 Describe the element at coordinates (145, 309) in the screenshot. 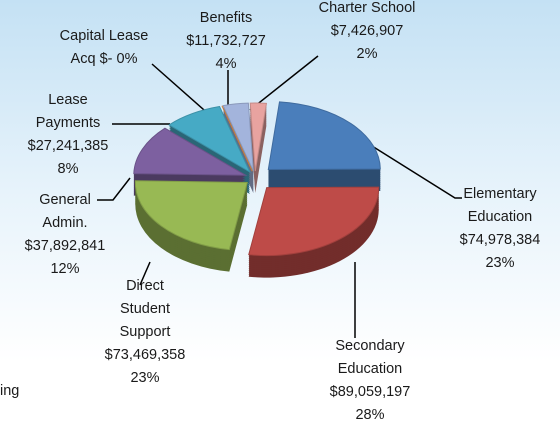

I see `category-label: Direct Student Support` at that location.